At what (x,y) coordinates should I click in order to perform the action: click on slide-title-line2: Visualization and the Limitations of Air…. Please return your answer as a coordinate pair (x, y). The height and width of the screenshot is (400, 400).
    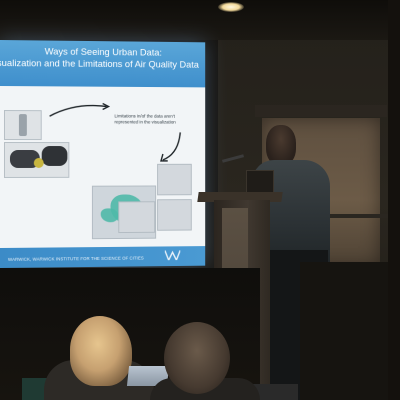
    Looking at the image, I should click on (102, 65).